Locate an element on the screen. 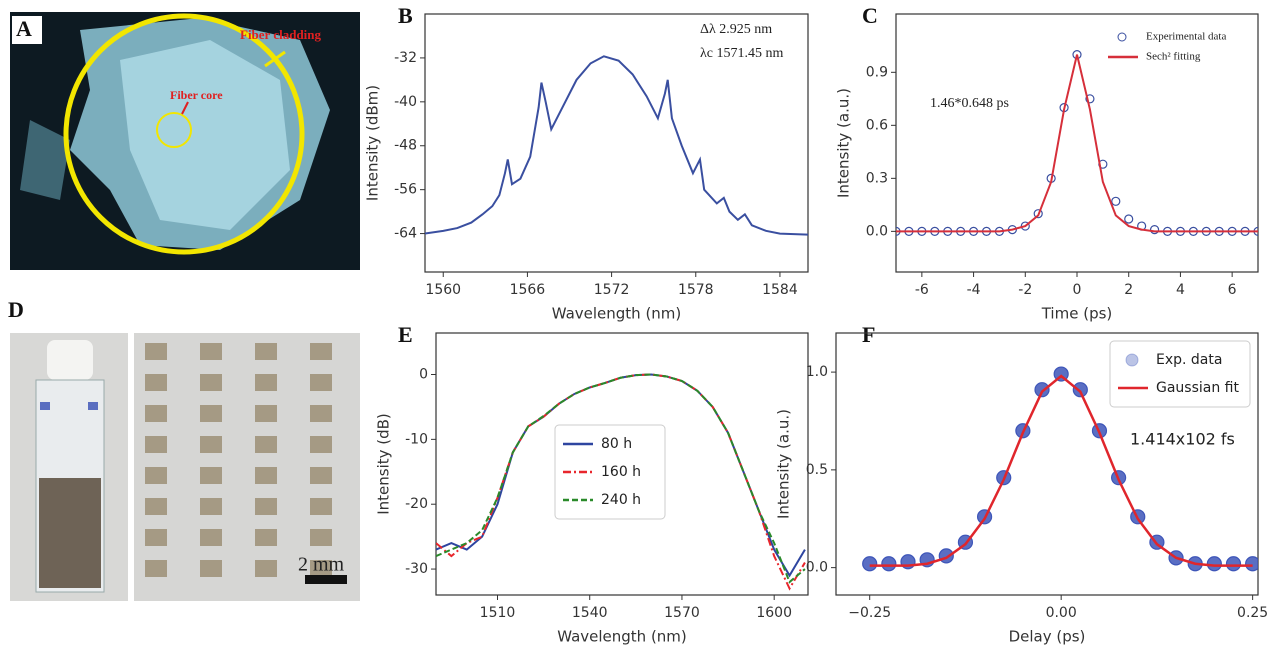 This screenshot has height=652, width=1284. legend-label: Gaussian fit is located at coordinates (1197, 388).